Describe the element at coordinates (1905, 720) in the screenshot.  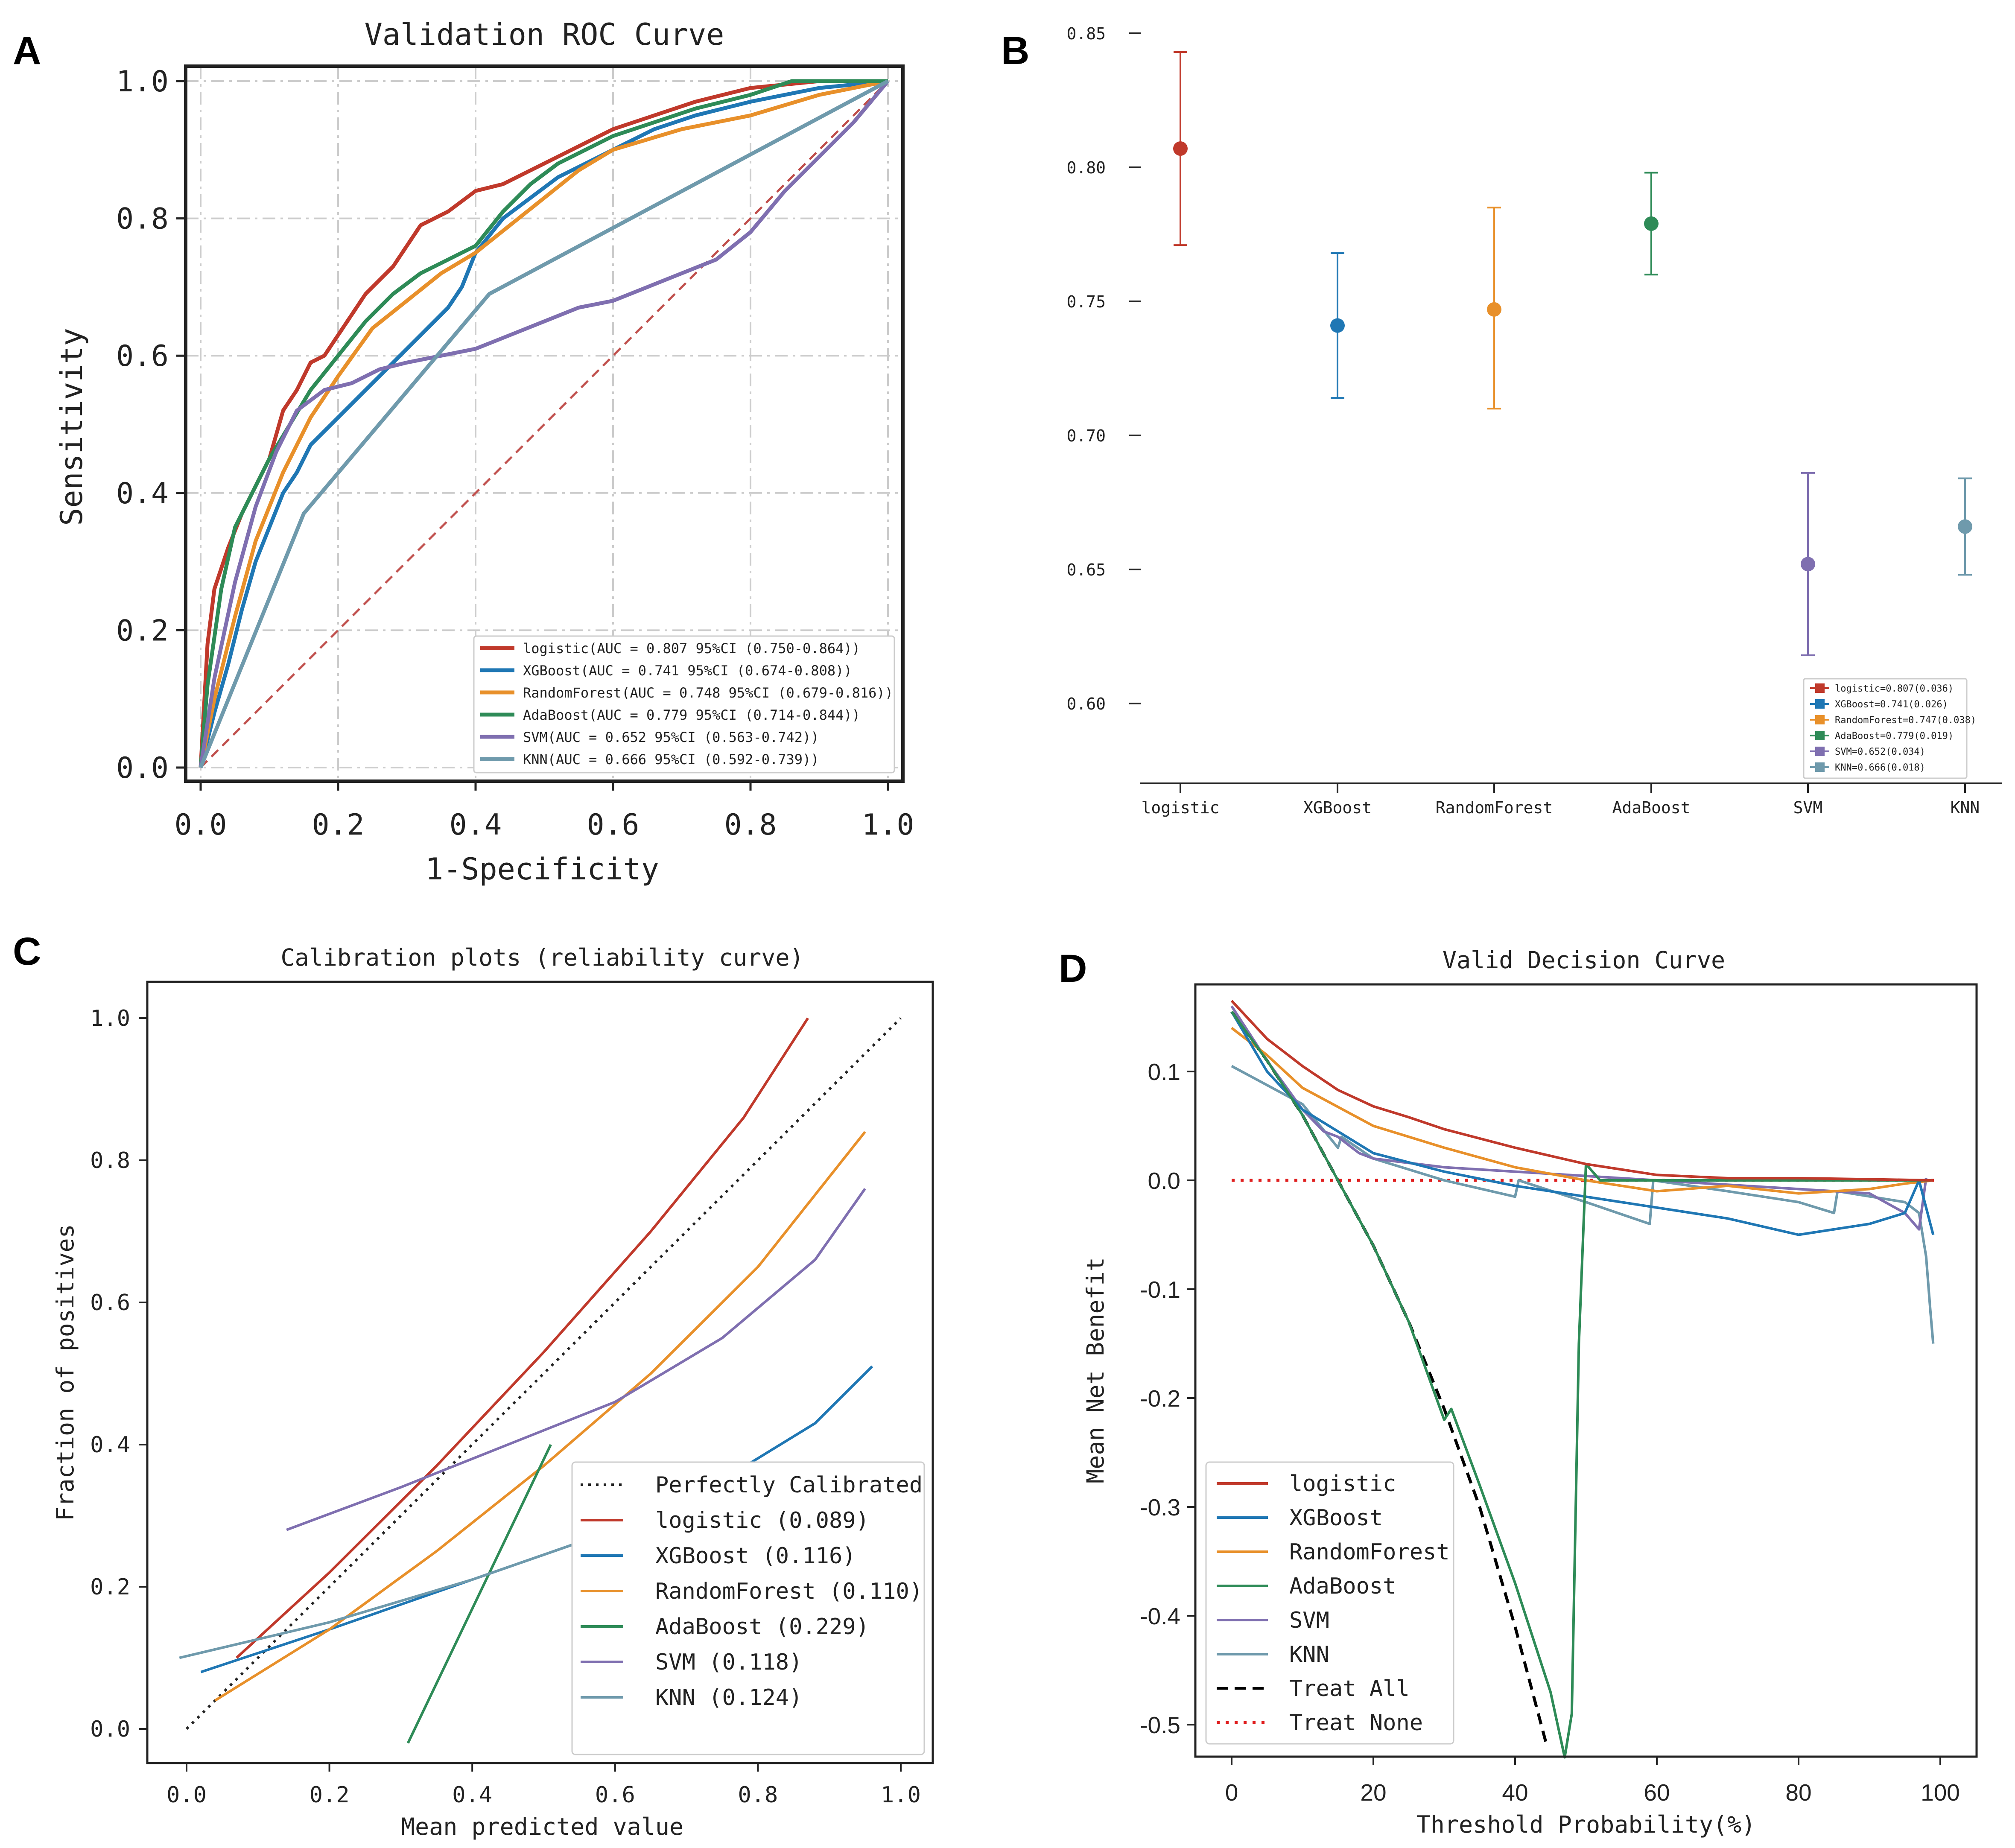
I see `auc-legend-label-randomforest: RandomForest=0.747(0.038)` at that location.